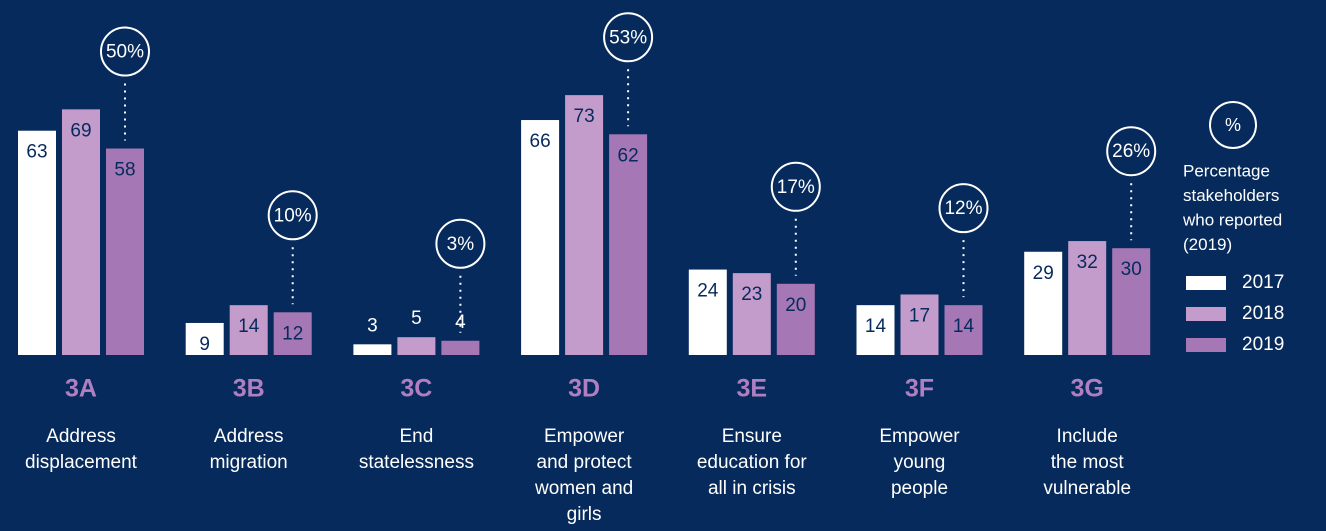  I want to click on percent-label: 12%, so click(963, 208).